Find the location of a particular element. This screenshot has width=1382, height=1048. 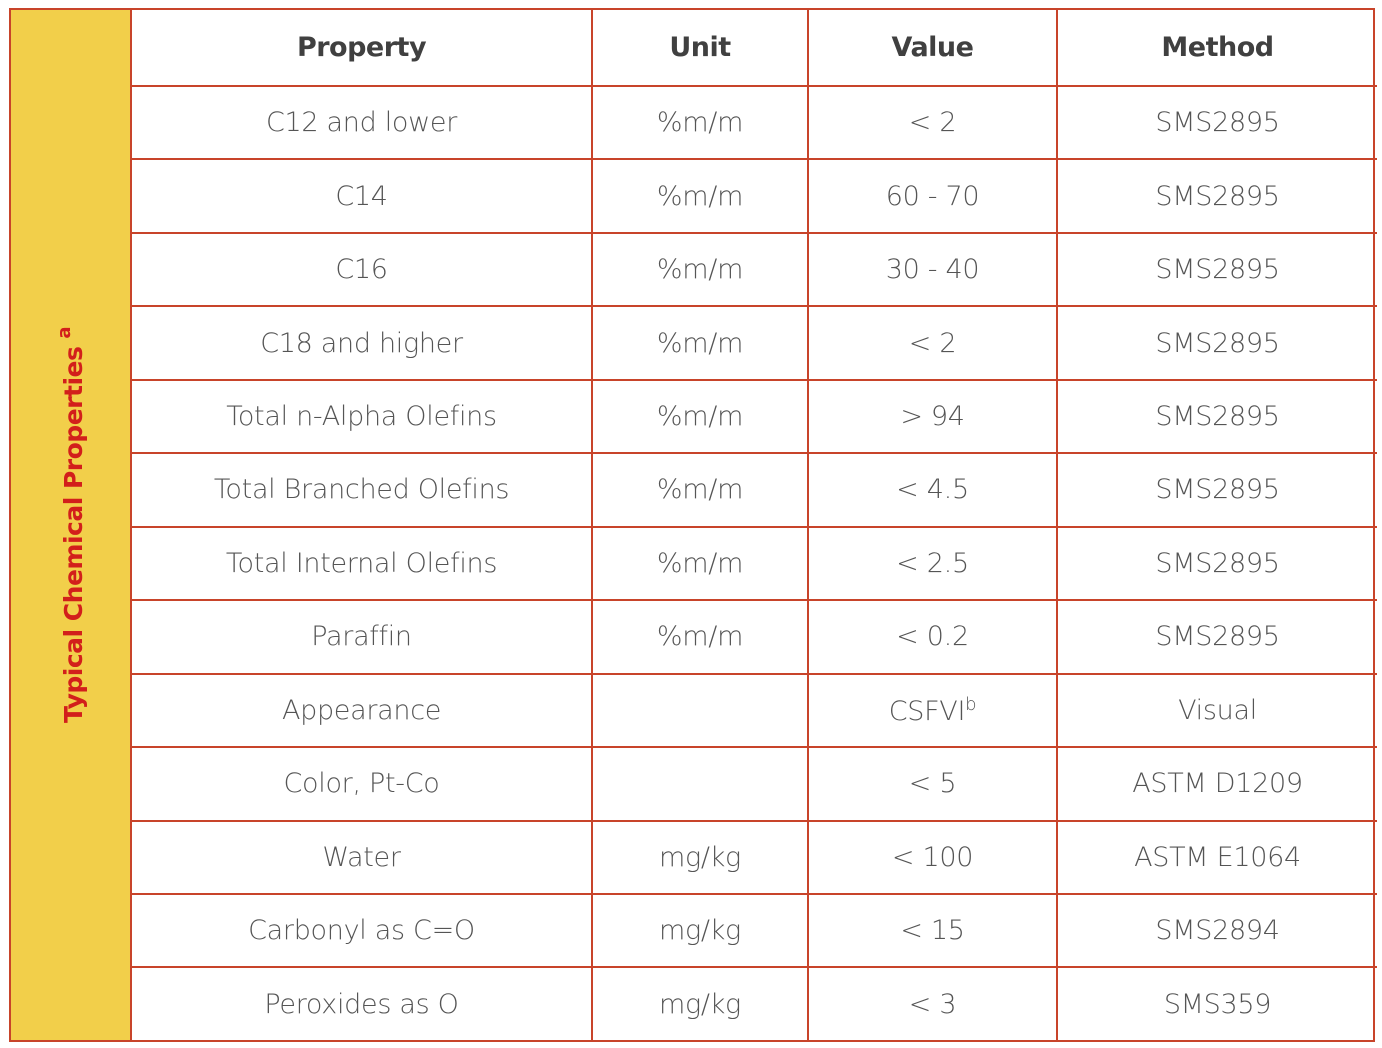

cell-value-text: < 4.5 is located at coordinates (932, 490).